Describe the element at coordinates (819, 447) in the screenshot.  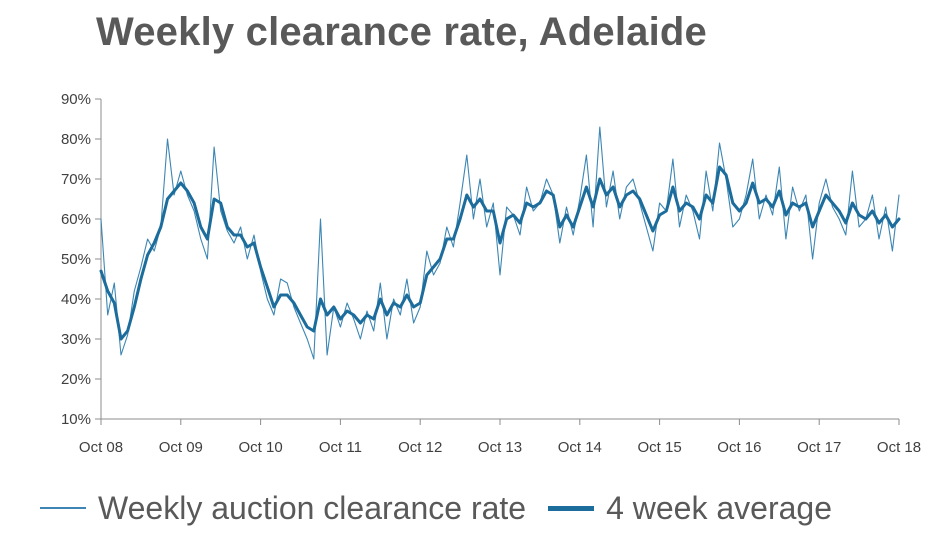
I see `x-tick-label: Oct 17` at that location.